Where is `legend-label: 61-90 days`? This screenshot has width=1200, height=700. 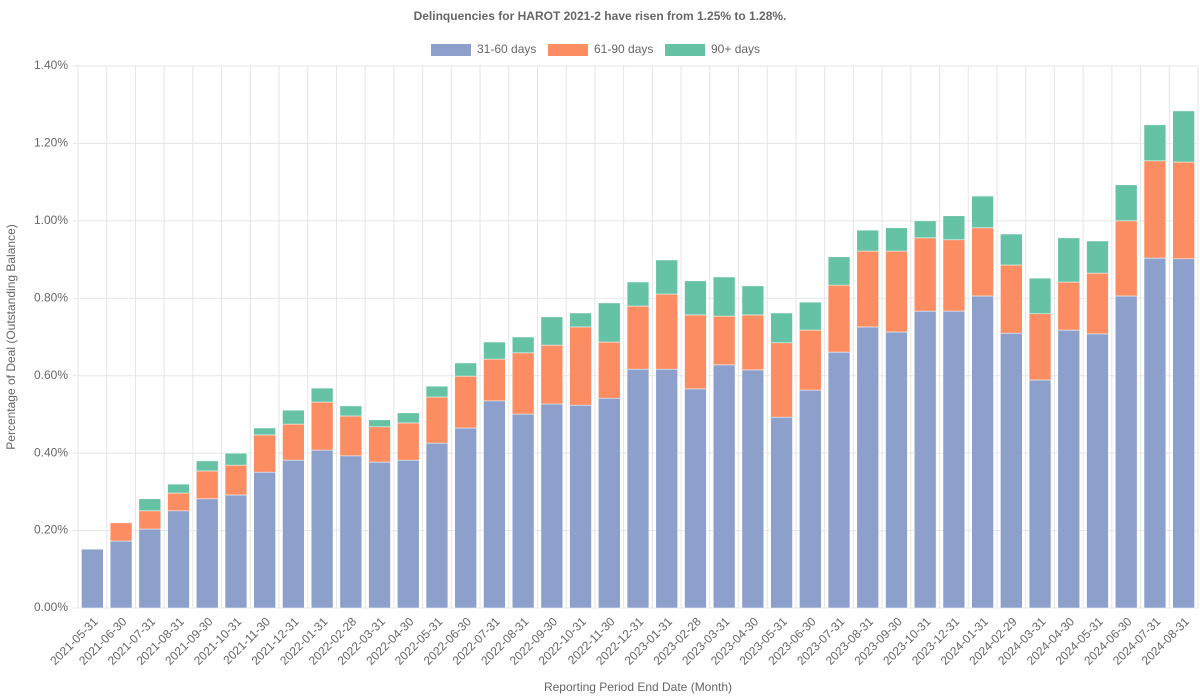 legend-label: 61-90 days is located at coordinates (623, 49).